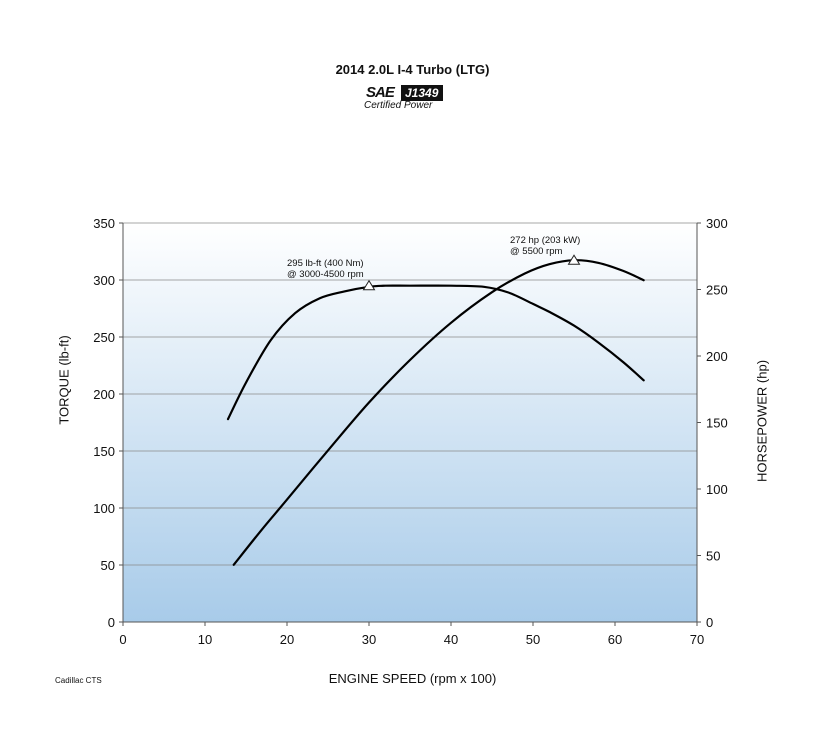 The width and height of the screenshot is (825, 750). What do you see at coordinates (615, 639) in the screenshot?
I see `x-tick-label: 60` at bounding box center [615, 639].